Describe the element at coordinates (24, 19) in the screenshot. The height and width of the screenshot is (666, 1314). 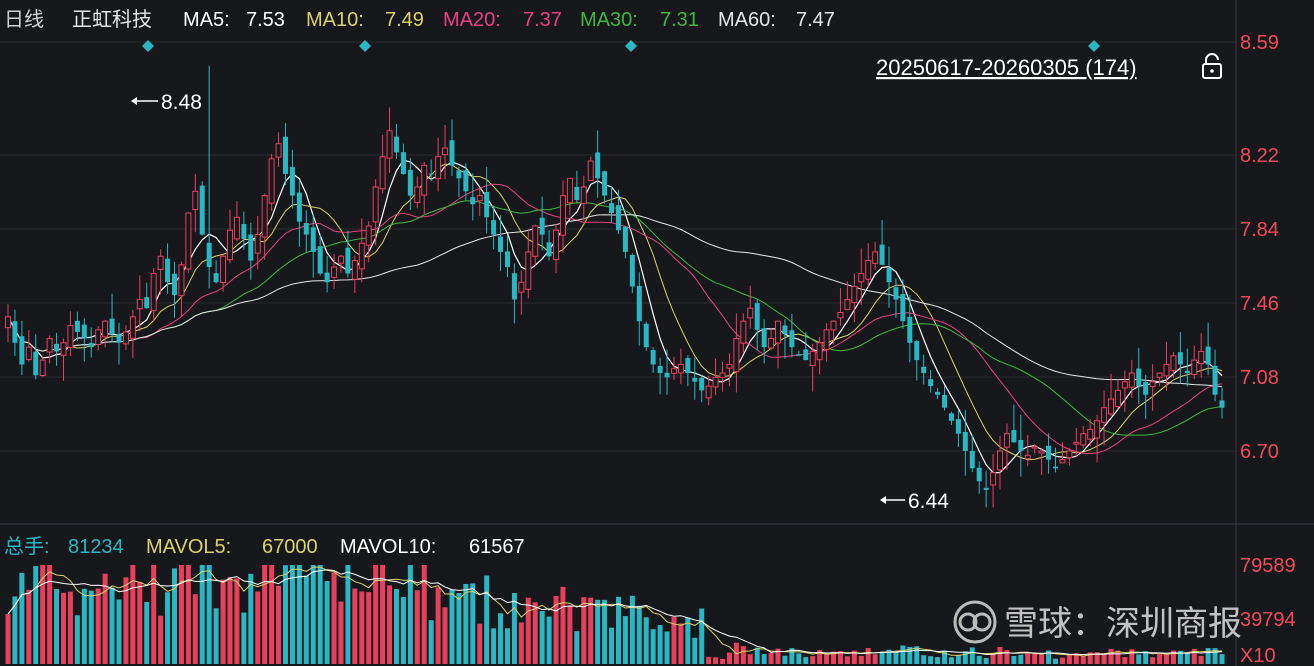
I see `period-label: 日线` at that location.